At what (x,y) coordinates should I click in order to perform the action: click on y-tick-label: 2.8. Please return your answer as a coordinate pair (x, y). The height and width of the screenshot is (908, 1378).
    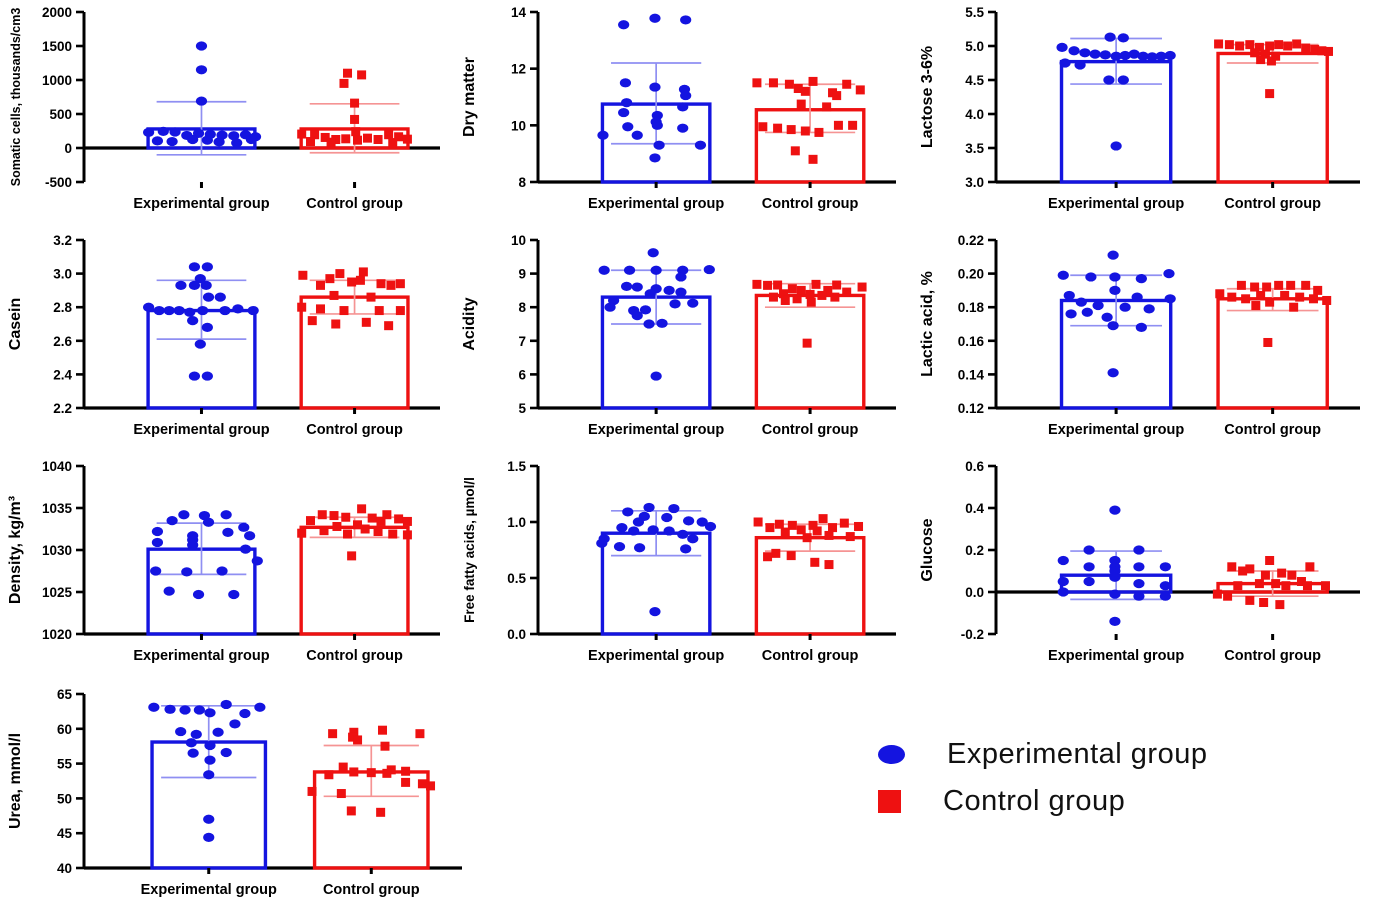
    Looking at the image, I should click on (62, 307).